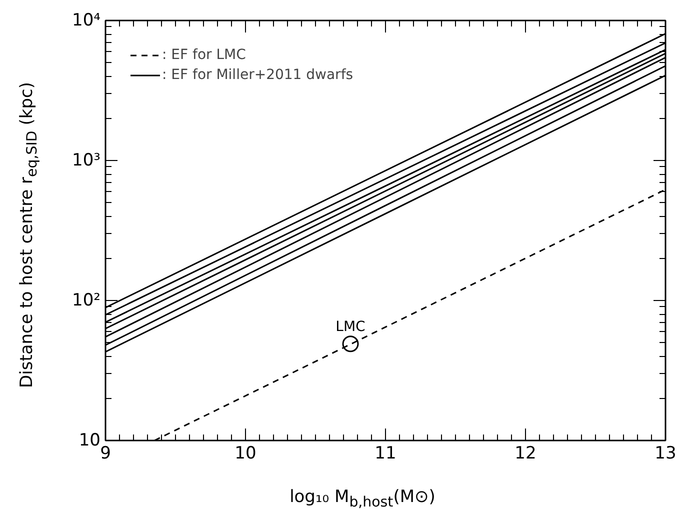  Describe the element at coordinates (204, 55) in the screenshot. I see `legend-label: : EF for LMC` at that location.